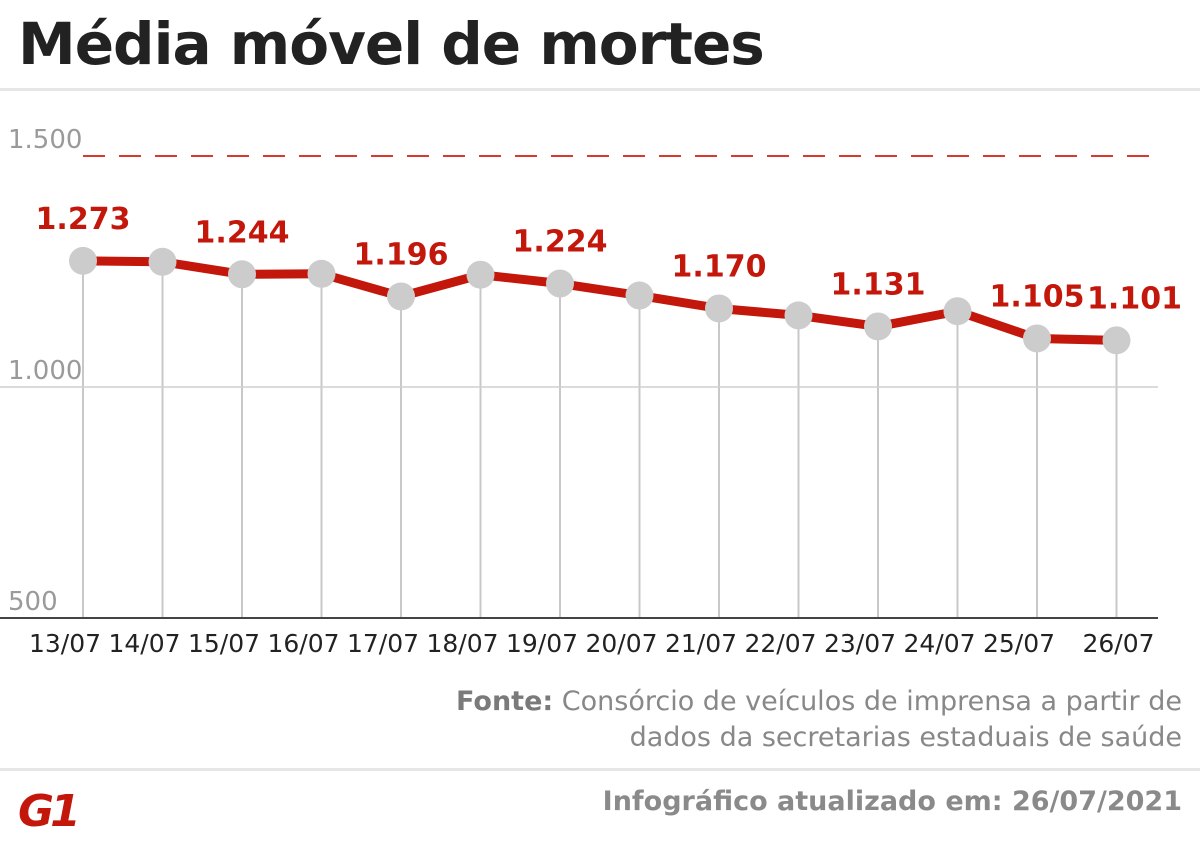 The height and width of the screenshot is (862, 1200). Describe the element at coordinates (383, 643) in the screenshot. I see `x-tick-label: 17/07` at that location.